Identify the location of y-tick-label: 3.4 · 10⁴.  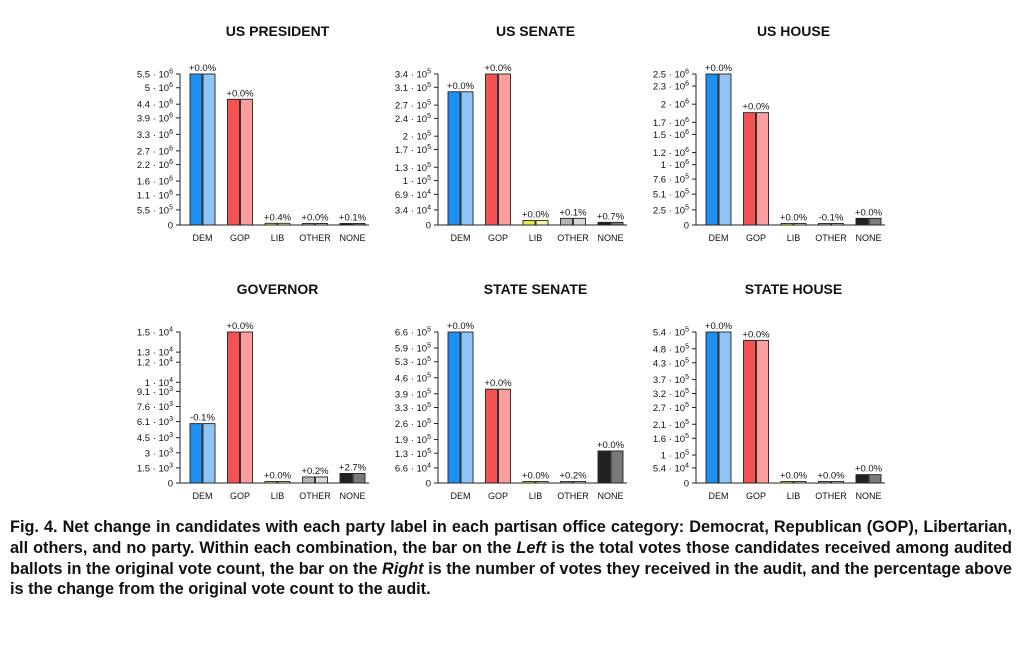
(413, 210).